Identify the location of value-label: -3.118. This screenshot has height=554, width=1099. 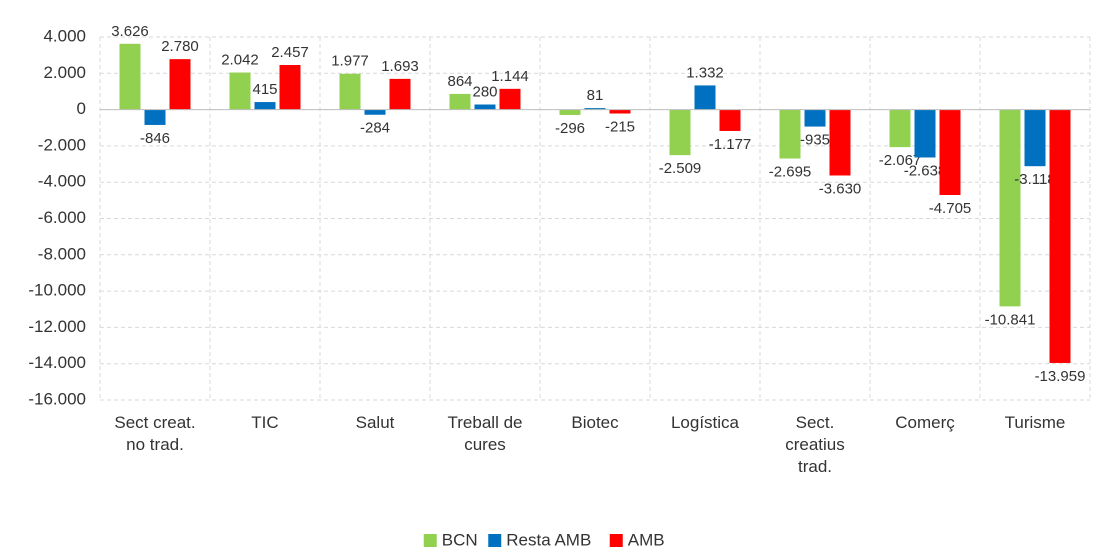
(1034, 179).